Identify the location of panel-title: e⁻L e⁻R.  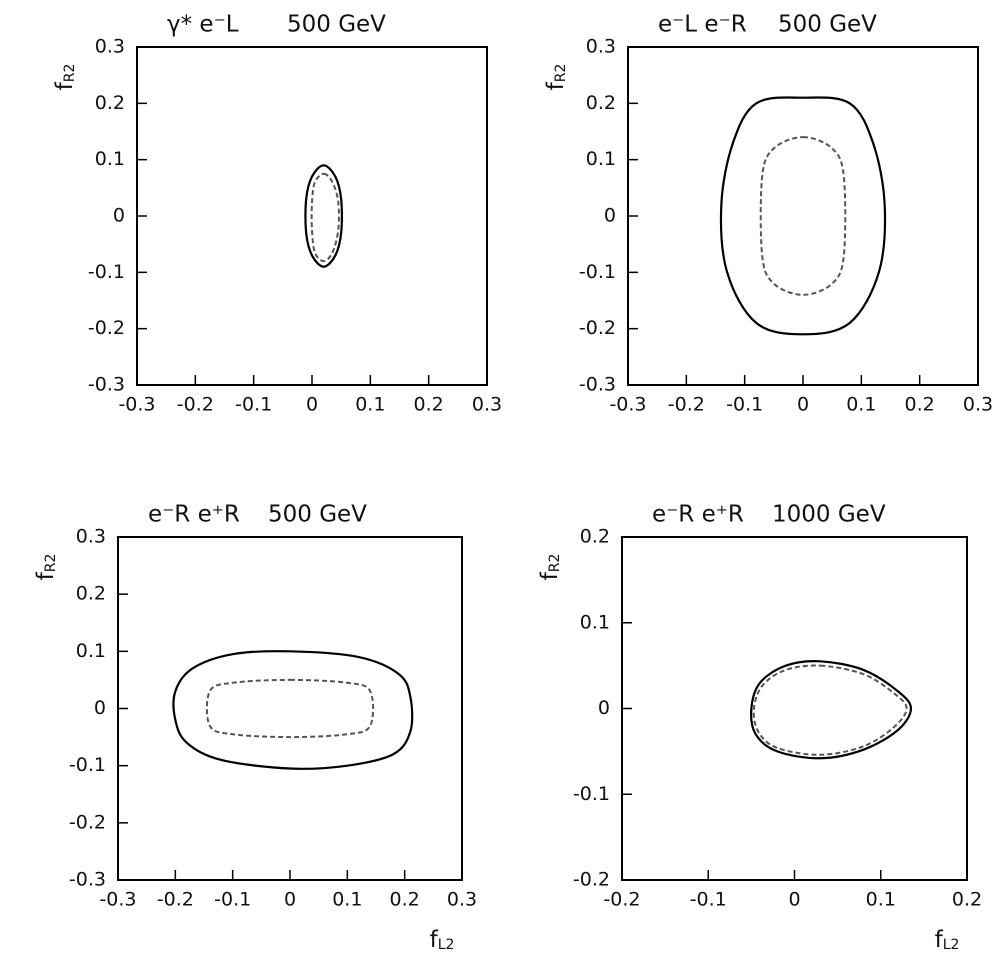
(702, 25).